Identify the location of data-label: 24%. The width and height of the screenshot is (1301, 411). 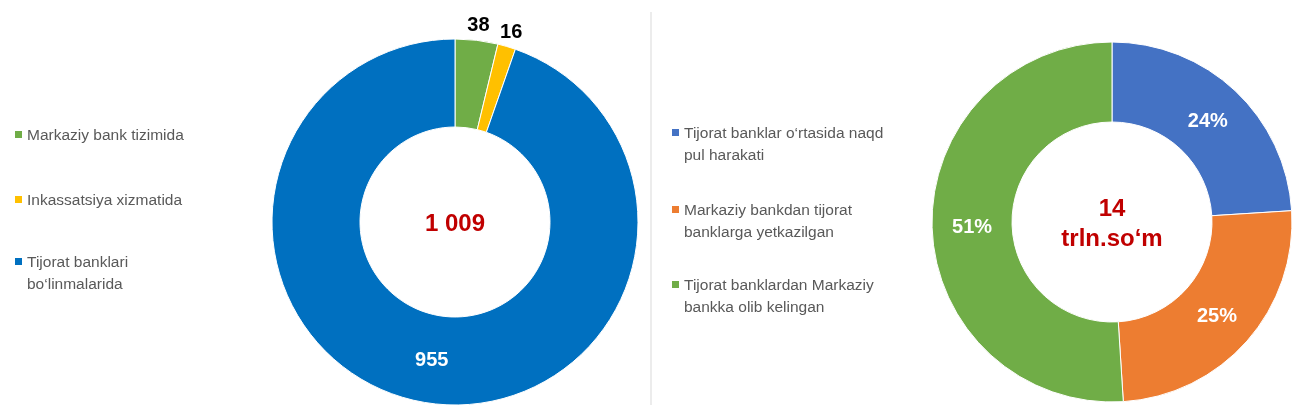
(1208, 119).